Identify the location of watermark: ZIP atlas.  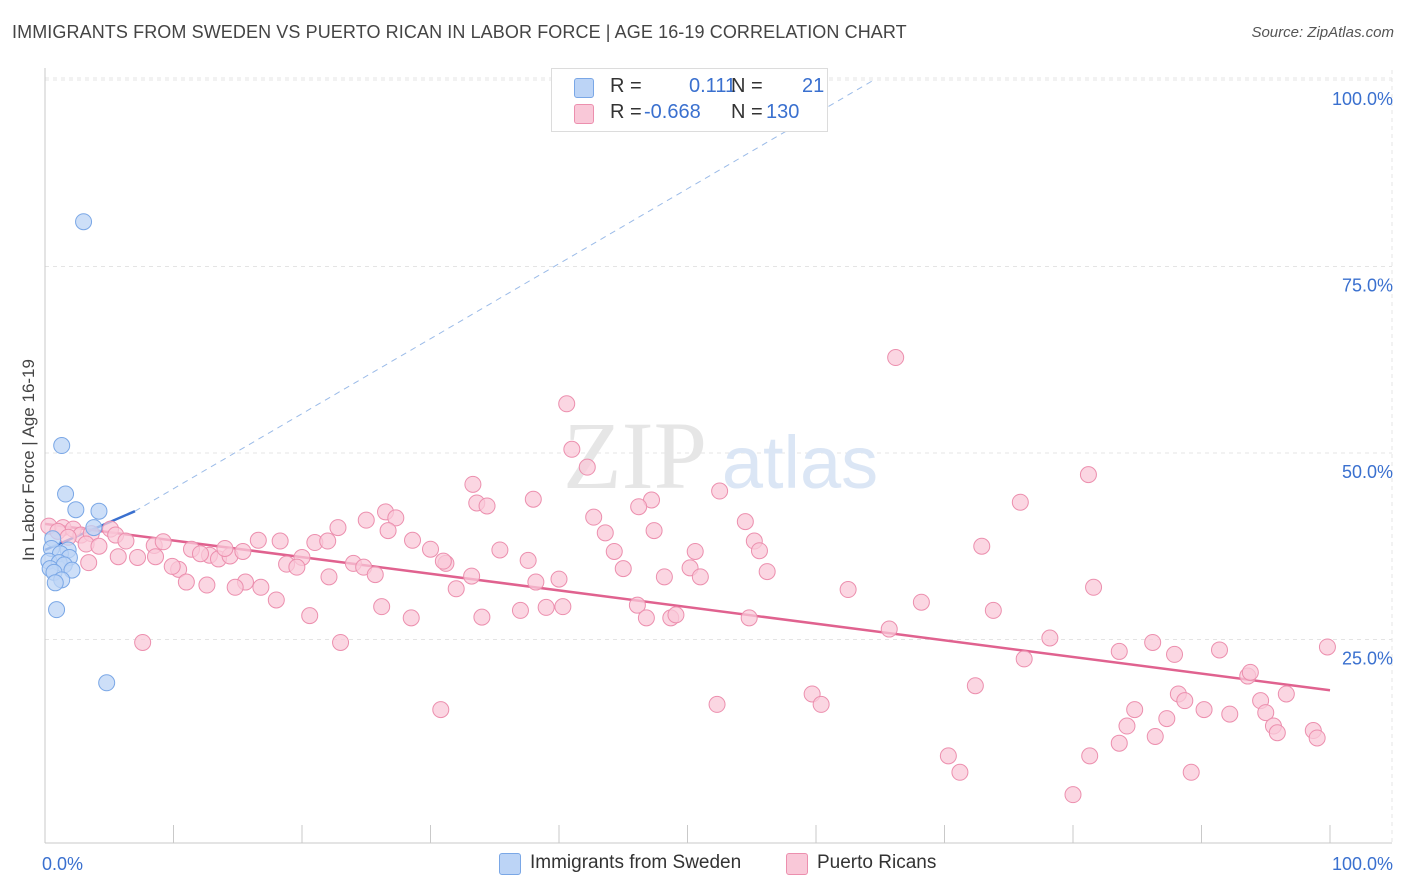
(720, 455).